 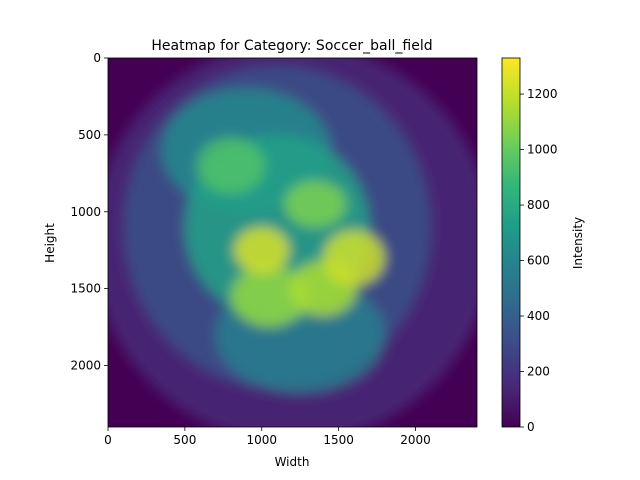 I want to click on x-axis-ticks: 0 500 1000 1500 2000, so click(x=267, y=437).